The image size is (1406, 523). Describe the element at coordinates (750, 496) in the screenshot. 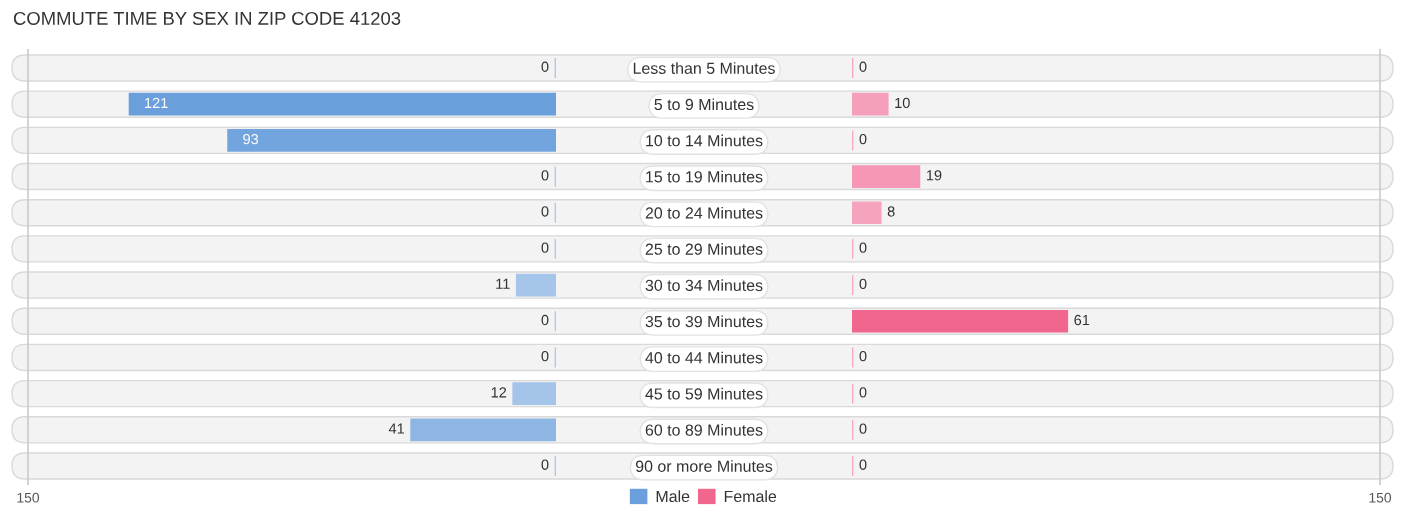

I see `legend-label: Female` at that location.